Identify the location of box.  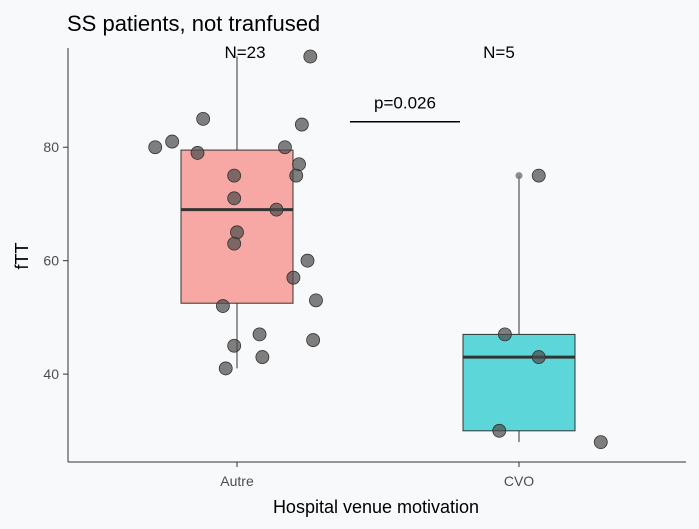
(519, 382).